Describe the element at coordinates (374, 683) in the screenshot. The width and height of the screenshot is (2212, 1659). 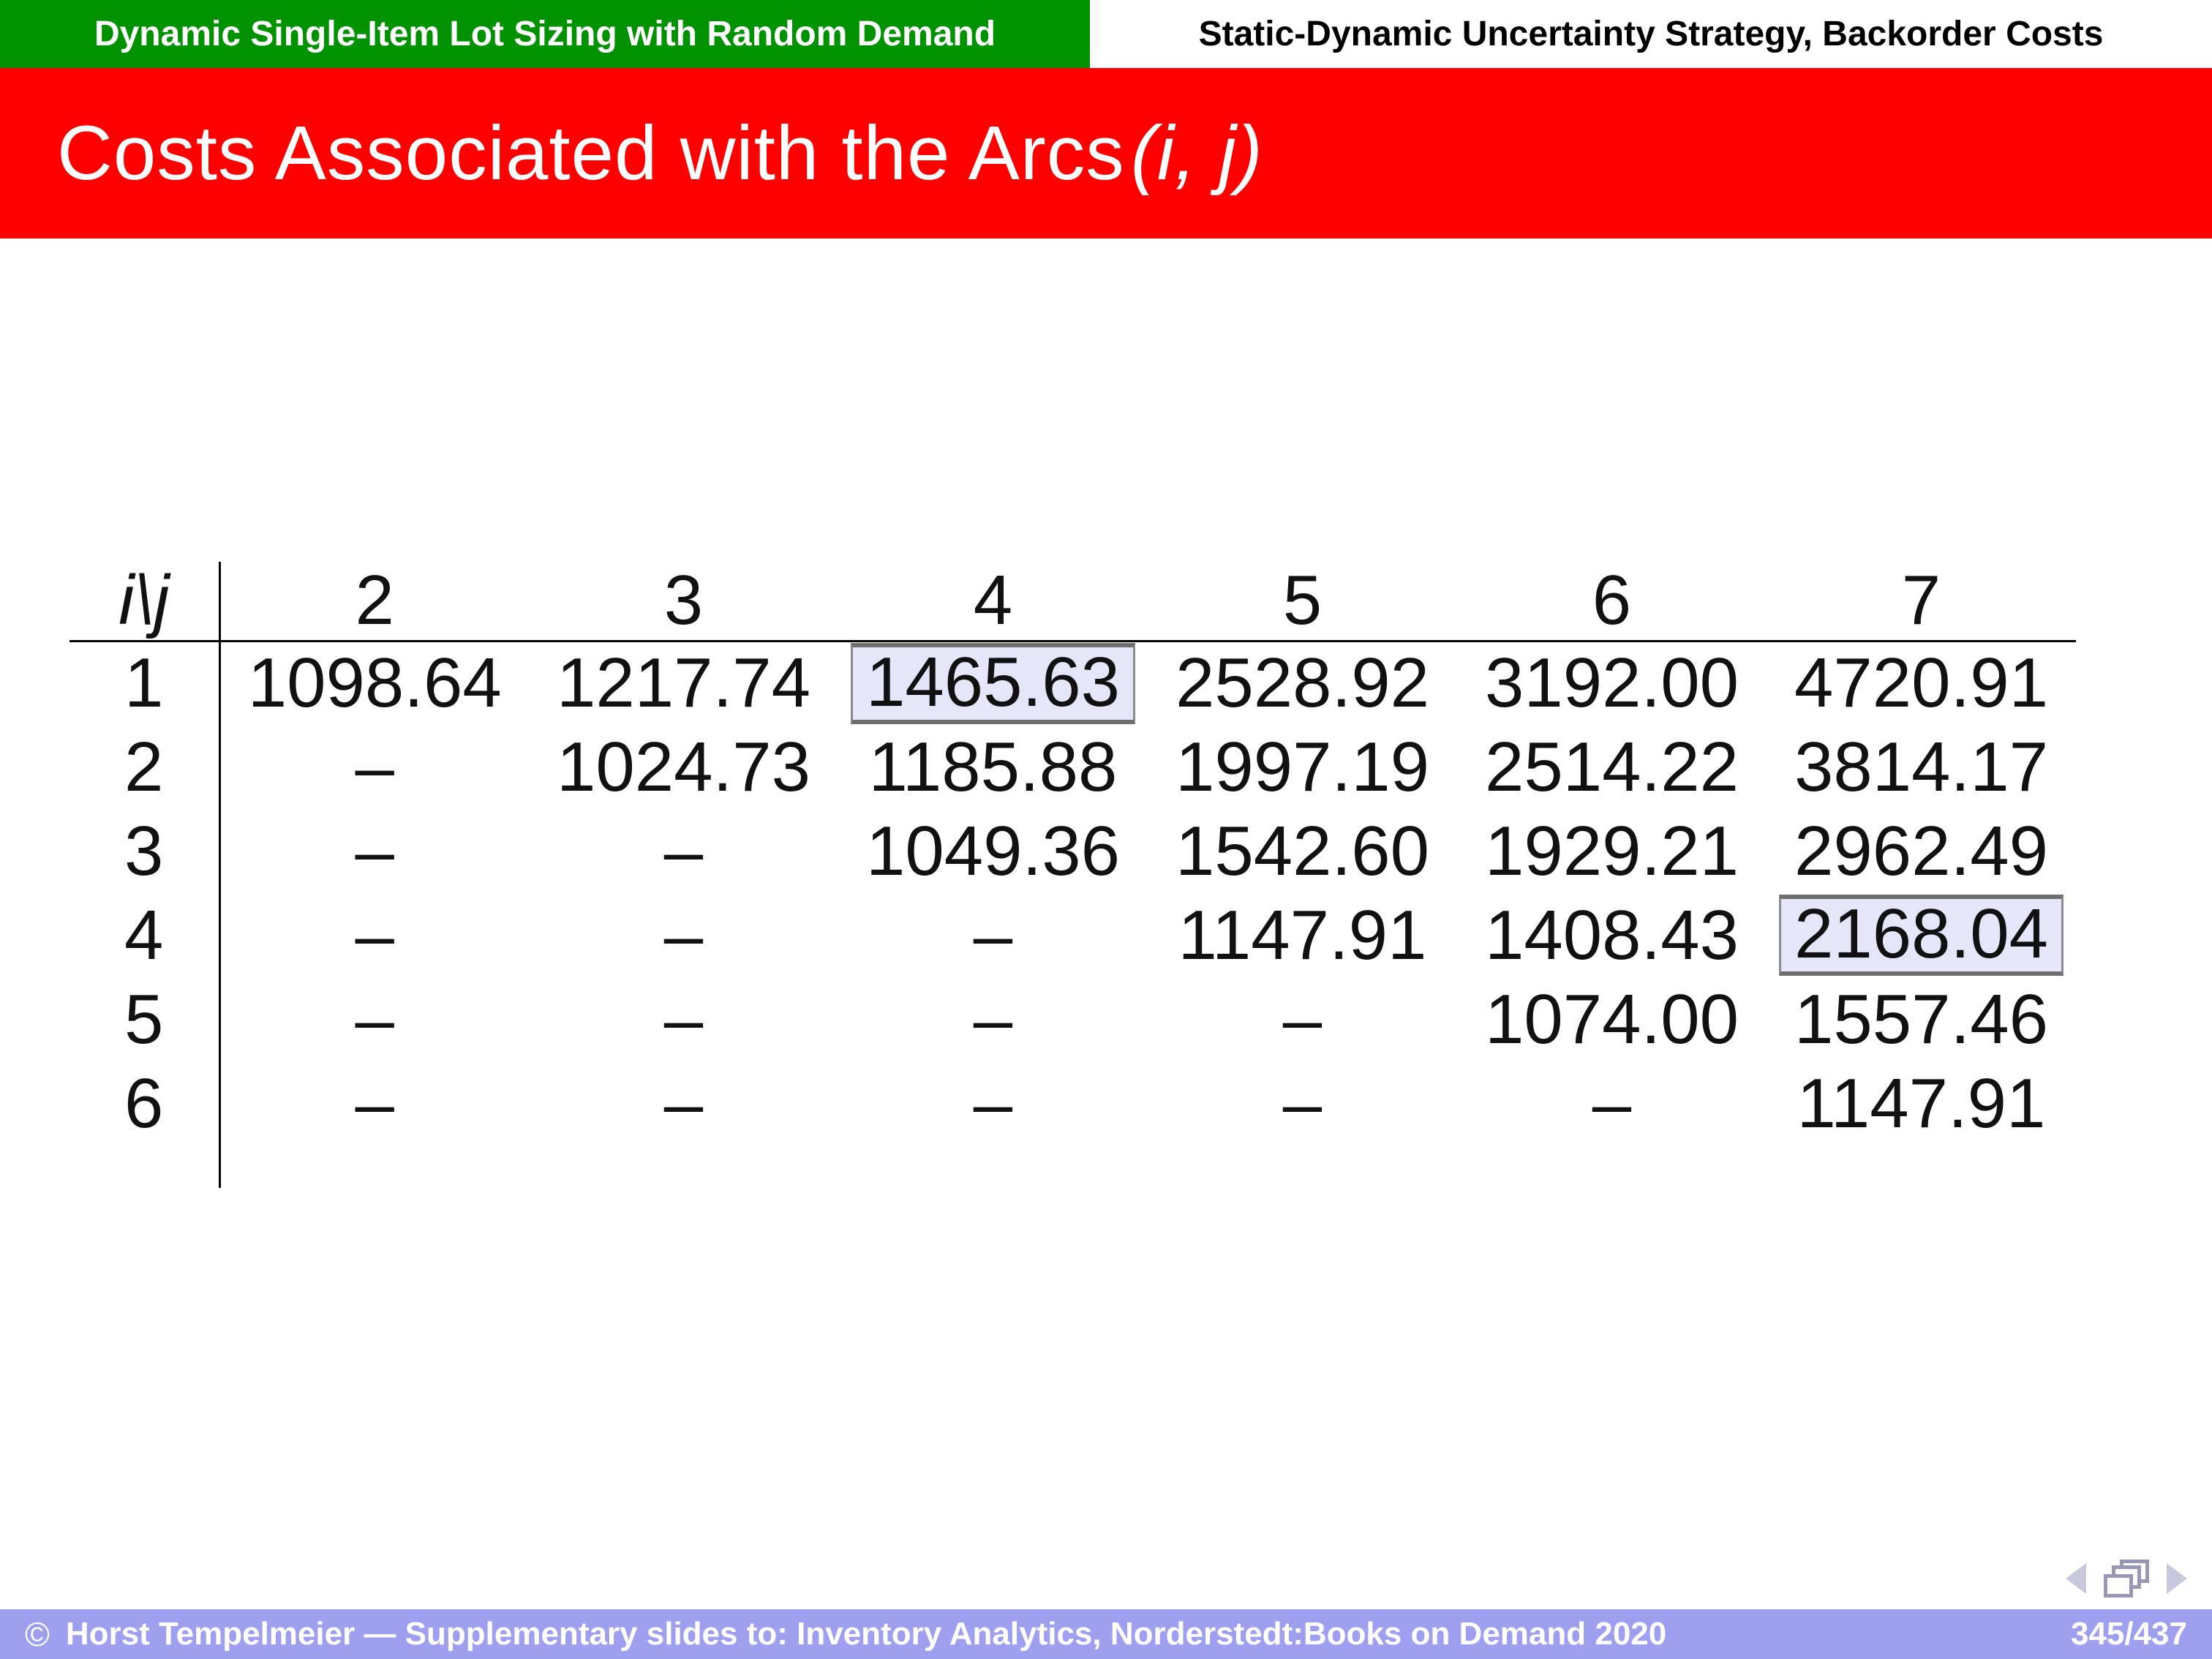
I see `cell: 1098.64` at that location.